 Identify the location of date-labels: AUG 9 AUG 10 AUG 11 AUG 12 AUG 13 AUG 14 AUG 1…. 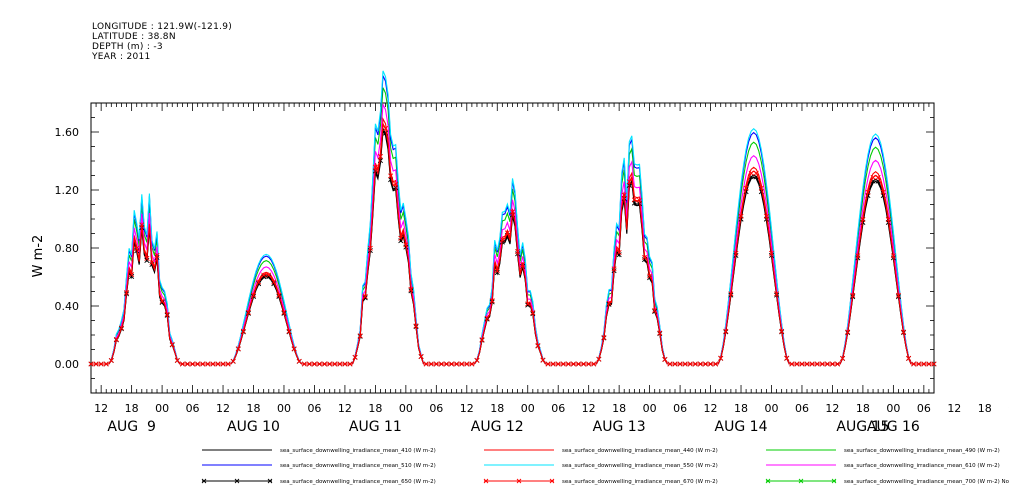
(513, 427).